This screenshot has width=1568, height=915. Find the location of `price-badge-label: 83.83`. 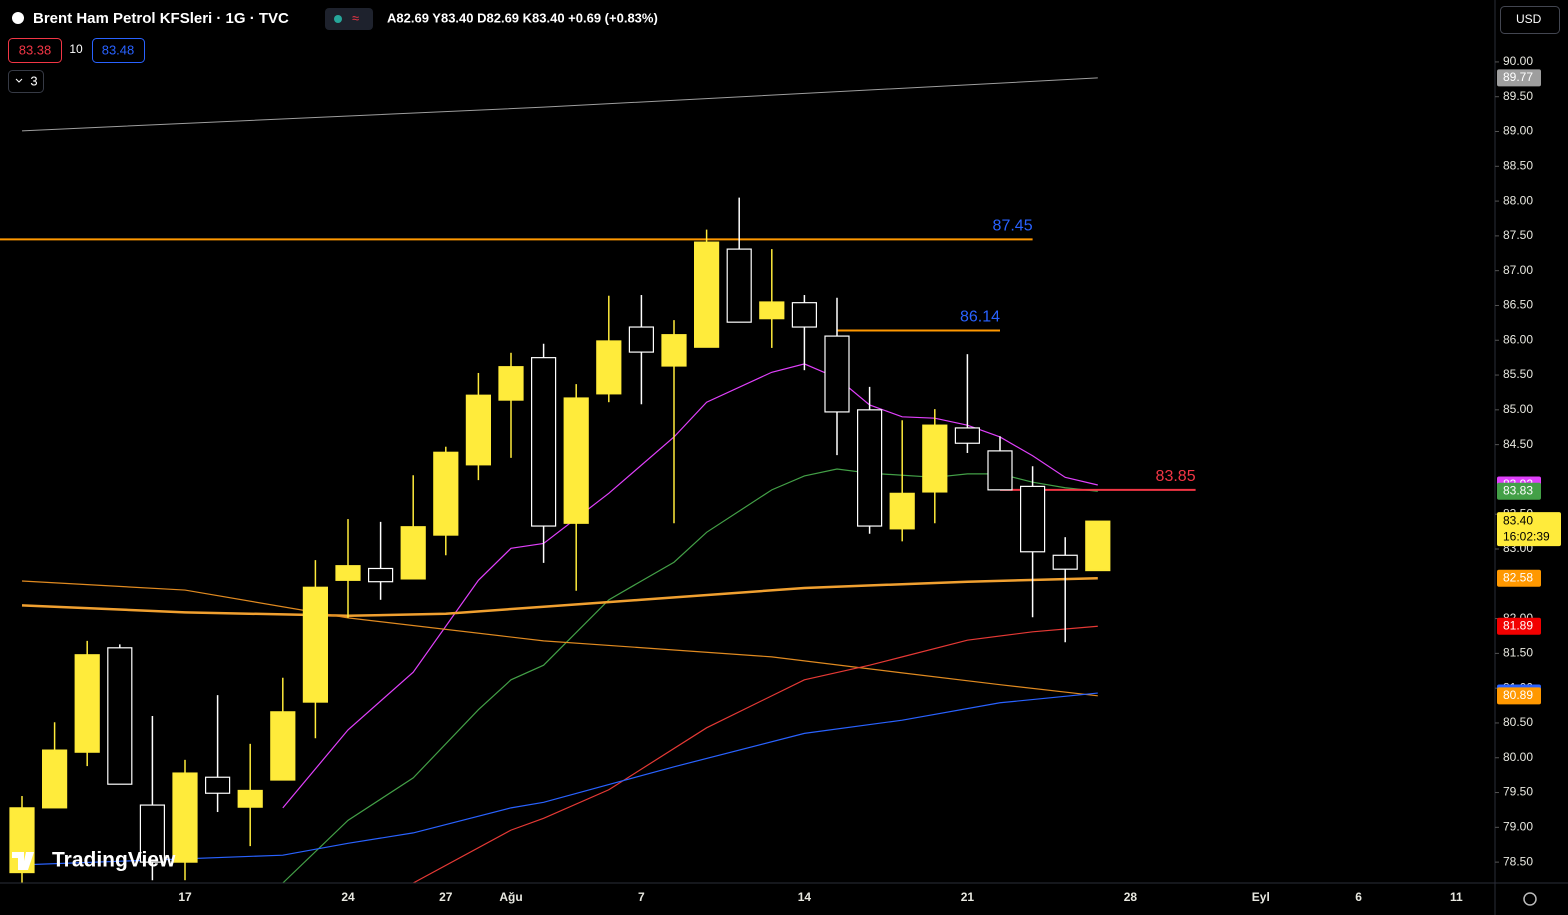

price-badge-label: 83.83 is located at coordinates (1518, 490).